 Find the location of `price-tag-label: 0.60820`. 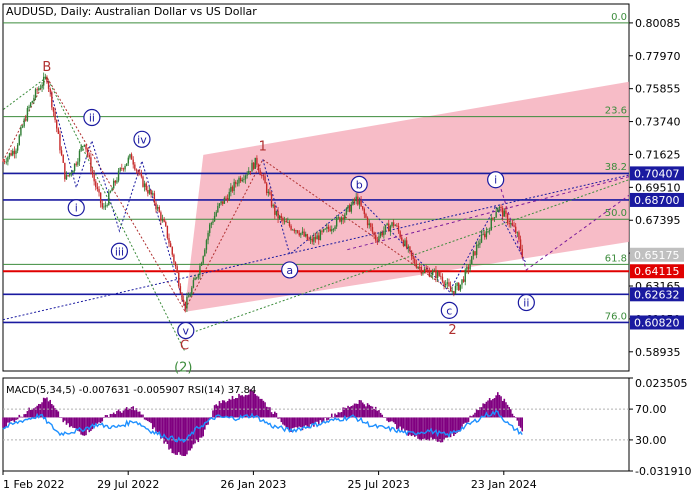

price-tag-label: 0.60820 is located at coordinates (657, 322).